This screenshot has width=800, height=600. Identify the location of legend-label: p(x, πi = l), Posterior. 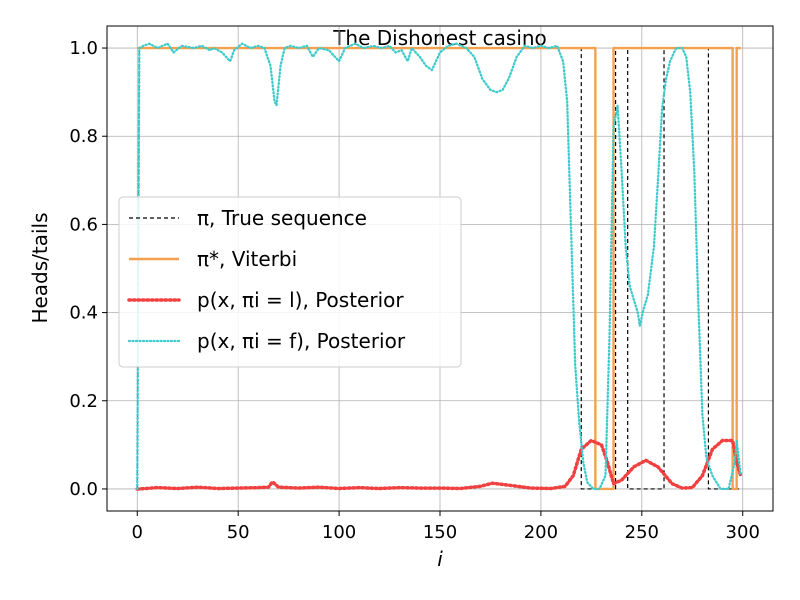
(300, 300).